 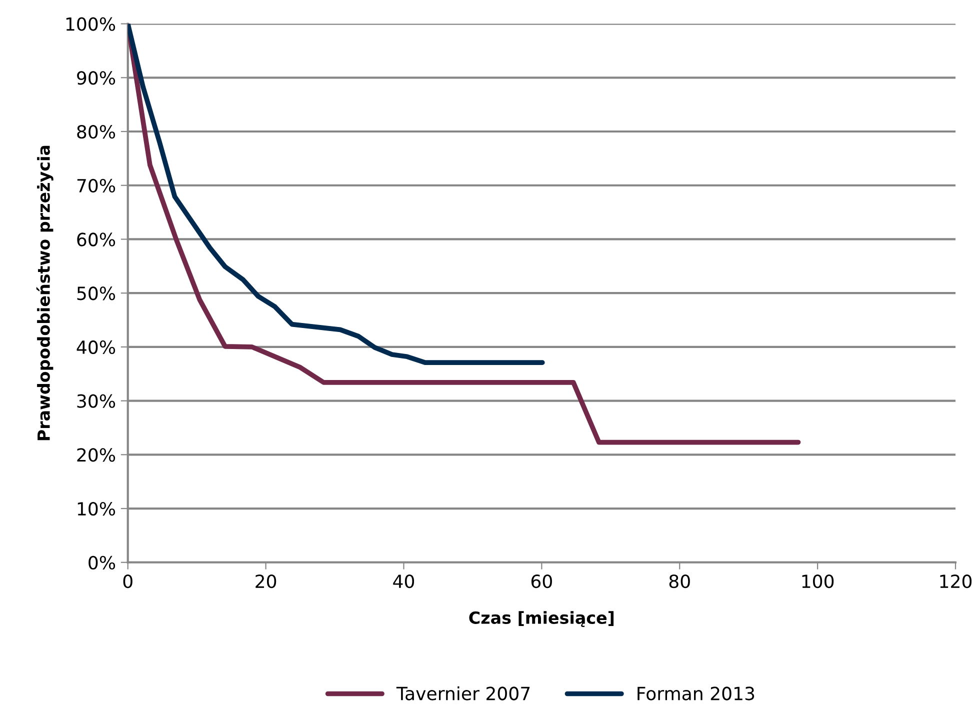 What do you see at coordinates (696, 693) in the screenshot?
I see `legend-label: Forman 2013` at bounding box center [696, 693].